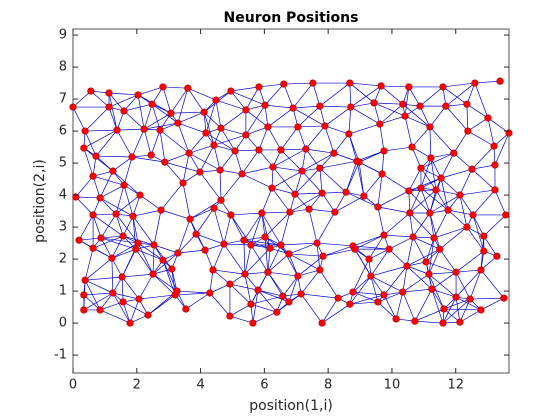 The width and height of the screenshot is (560, 420). Describe the element at coordinates (264, 385) in the screenshot. I see `x-tick-label: 6` at that location.